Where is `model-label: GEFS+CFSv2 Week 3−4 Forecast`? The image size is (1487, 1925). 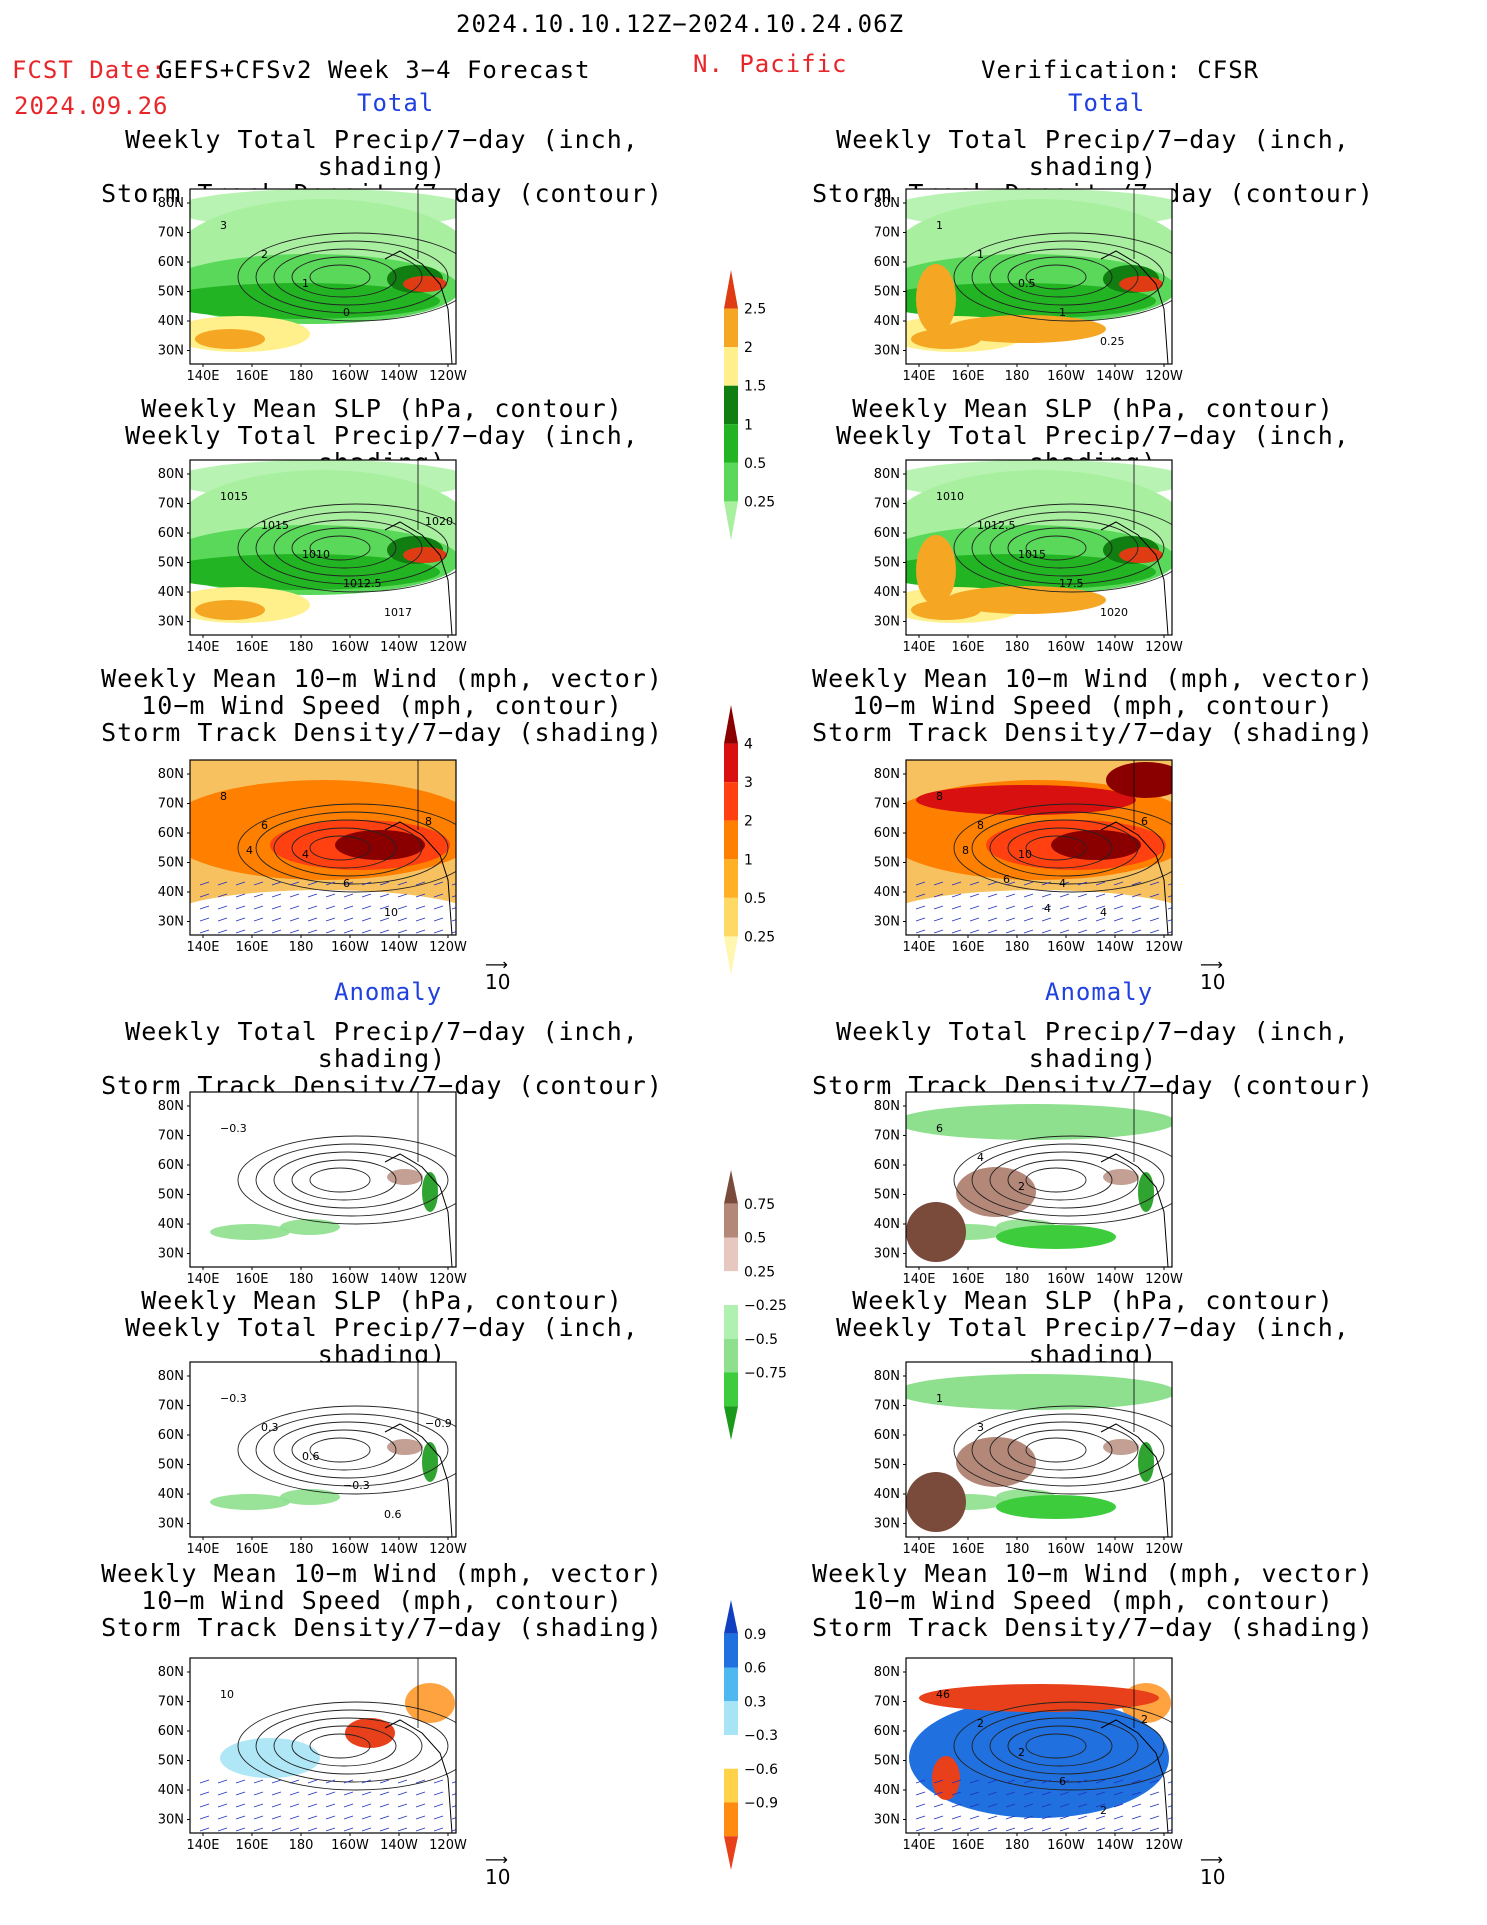 model-label: GEFS+CFSv2 Week 3−4 Forecast is located at coordinates (374, 70).